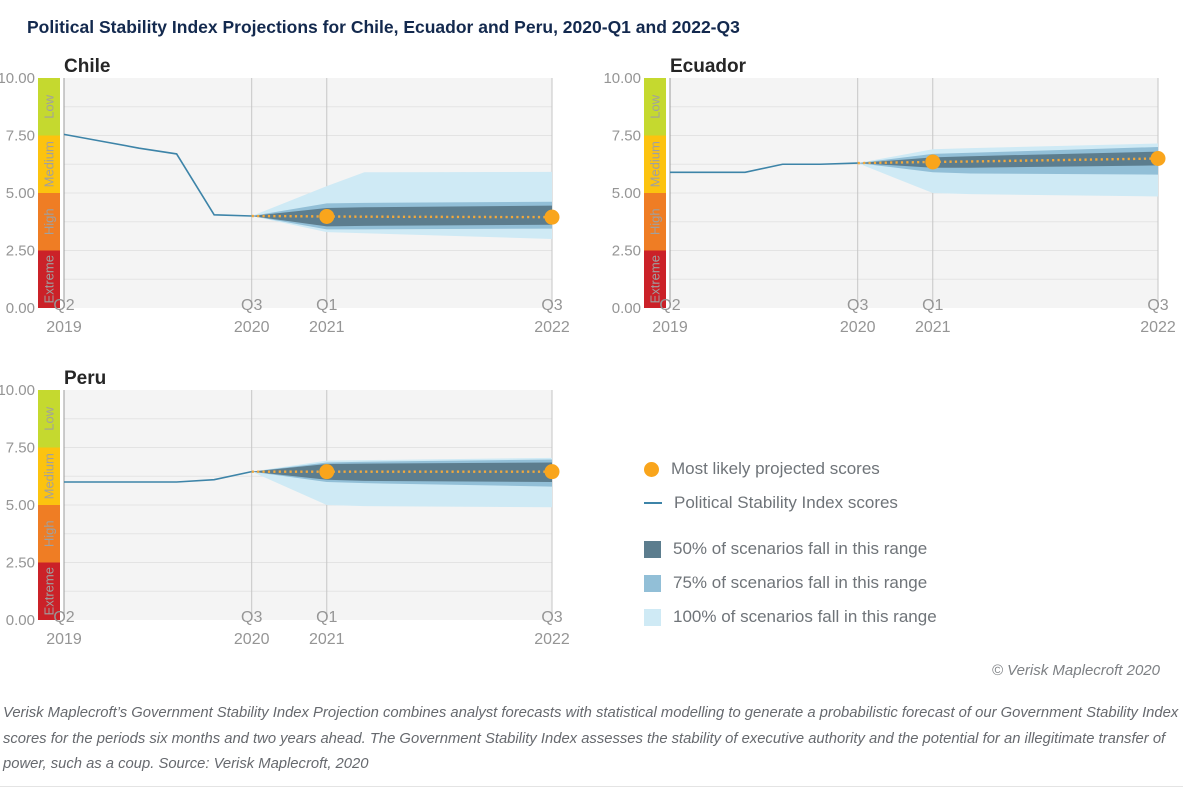  I want to click on most-likely-marker-swatch, so click(651, 469).